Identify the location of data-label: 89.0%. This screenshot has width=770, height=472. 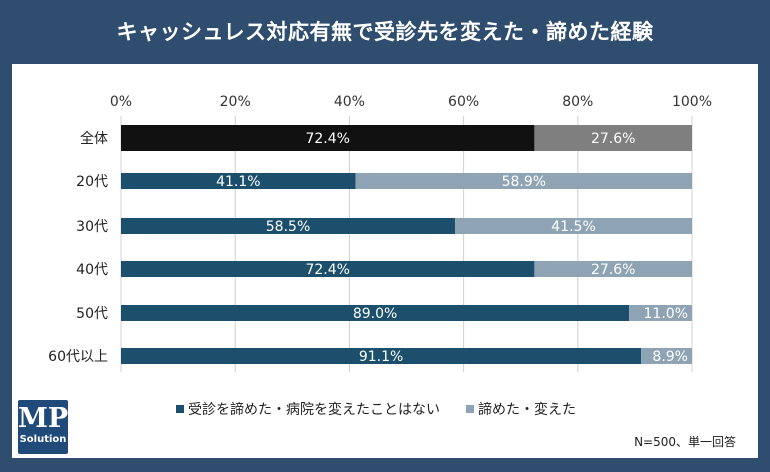
(375, 314).